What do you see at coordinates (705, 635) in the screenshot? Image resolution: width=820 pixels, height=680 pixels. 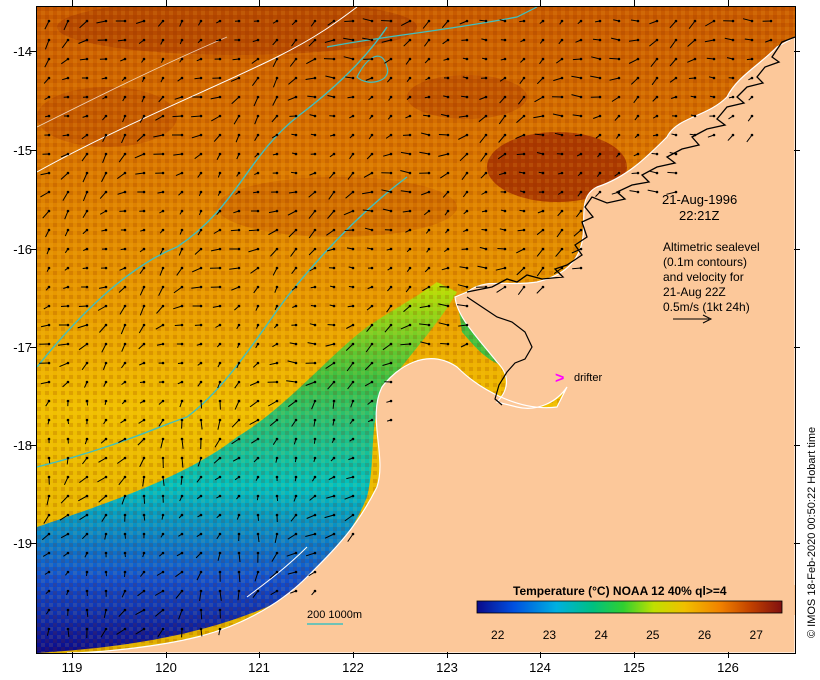 I see `colorbar-tick-label: 26` at bounding box center [705, 635].